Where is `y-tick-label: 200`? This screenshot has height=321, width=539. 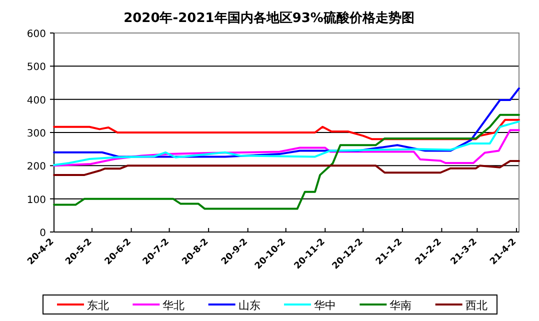 y-tick-label: 200 is located at coordinates (36, 167).